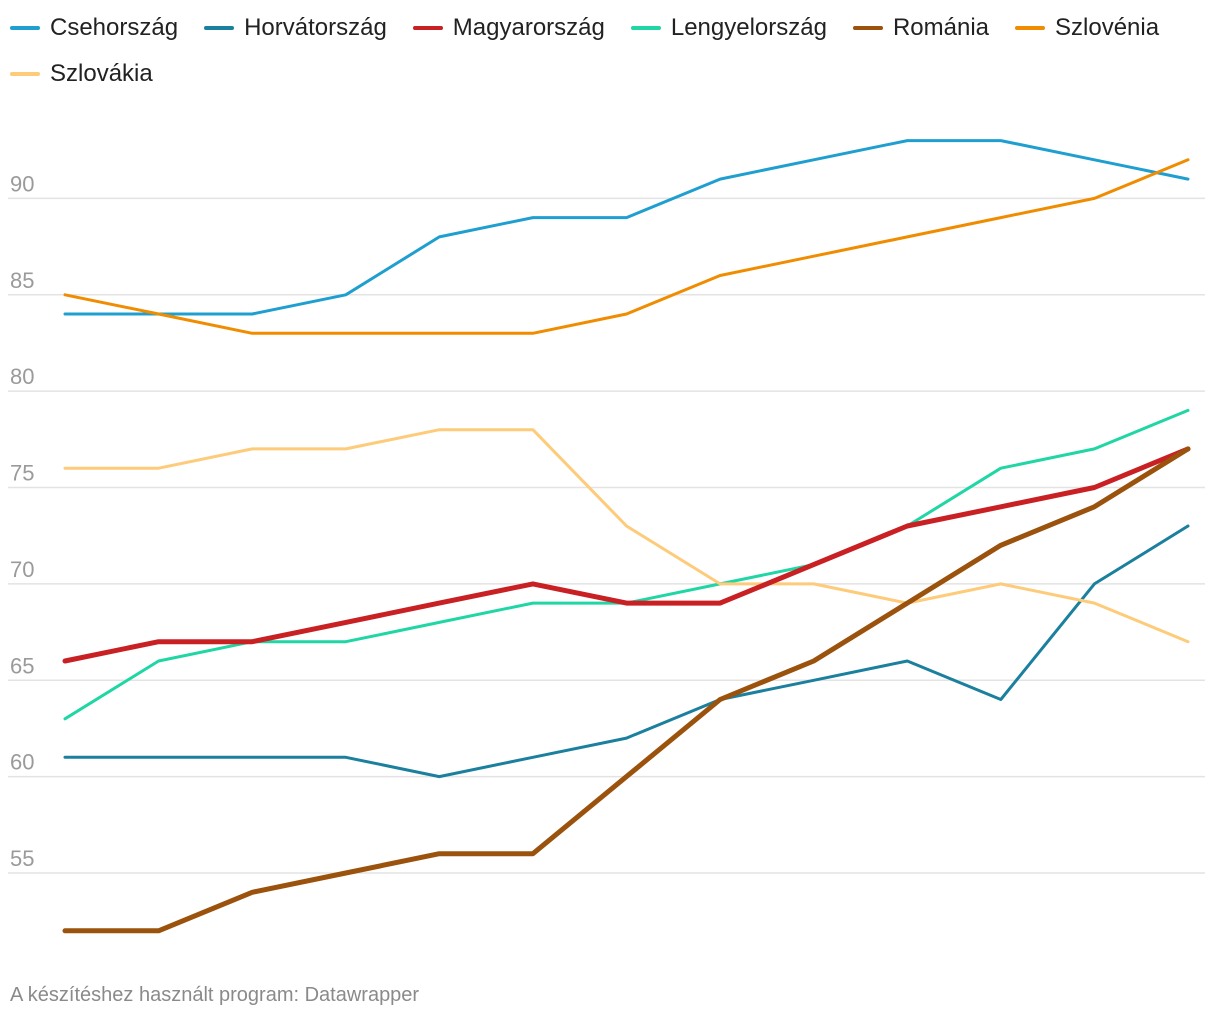 The width and height of the screenshot is (1220, 1020). I want to click on legend-label: Lengyelország, so click(748, 27).